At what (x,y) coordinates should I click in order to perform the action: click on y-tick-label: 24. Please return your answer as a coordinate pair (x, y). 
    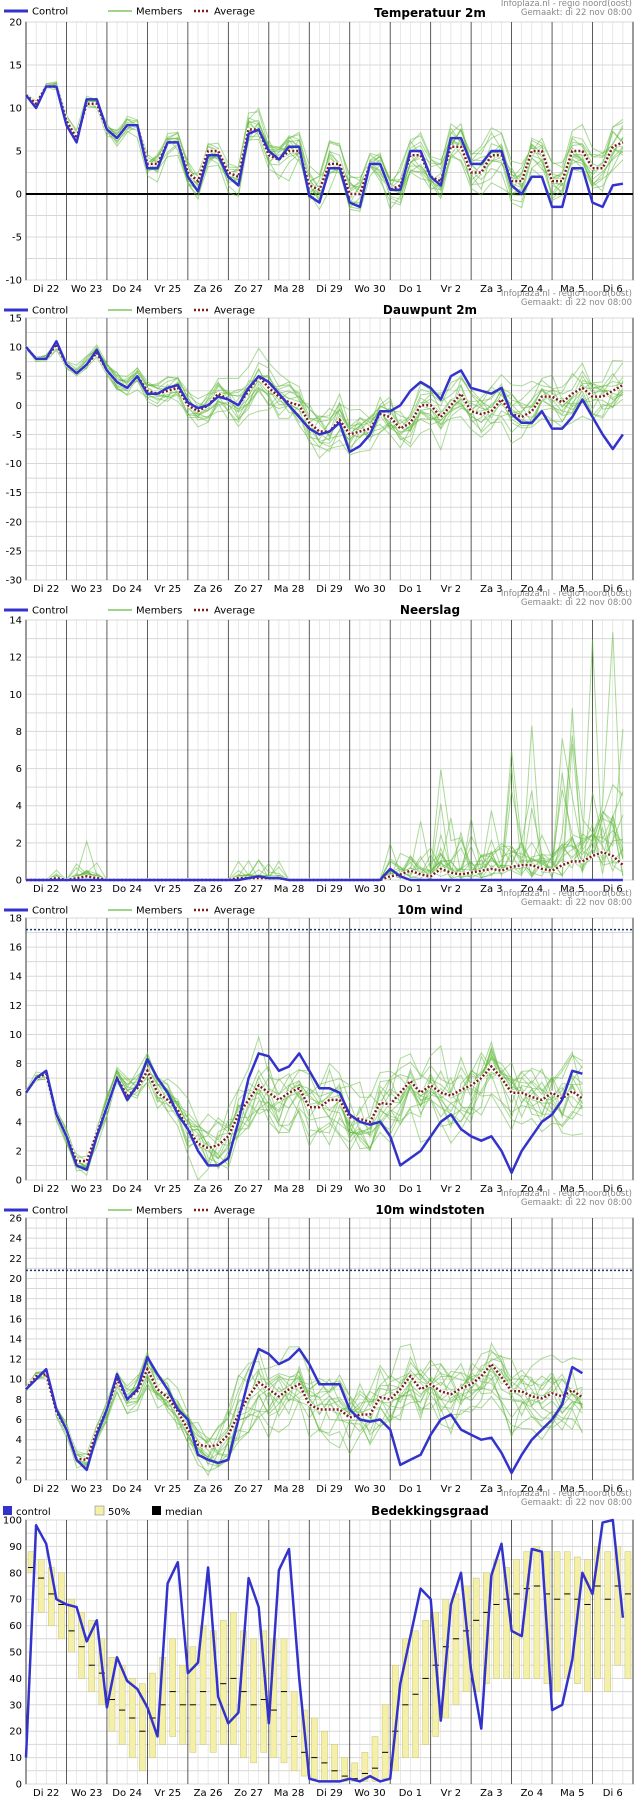
    Looking at the image, I should click on (15, 1239).